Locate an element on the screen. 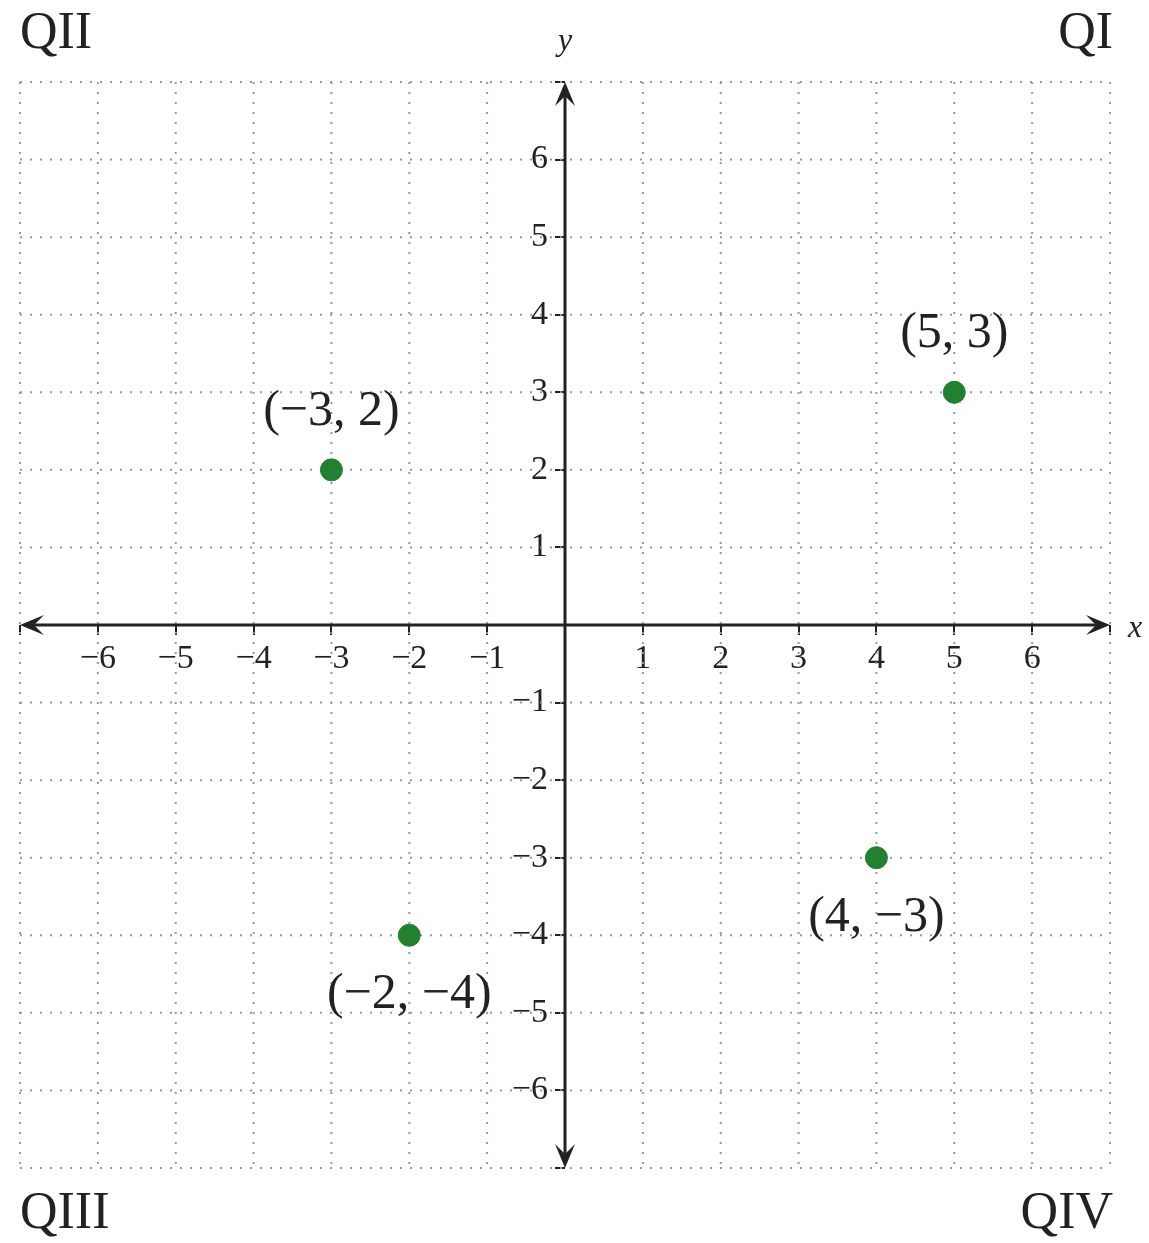  y-tick-label: 2 is located at coordinates (548, 467).